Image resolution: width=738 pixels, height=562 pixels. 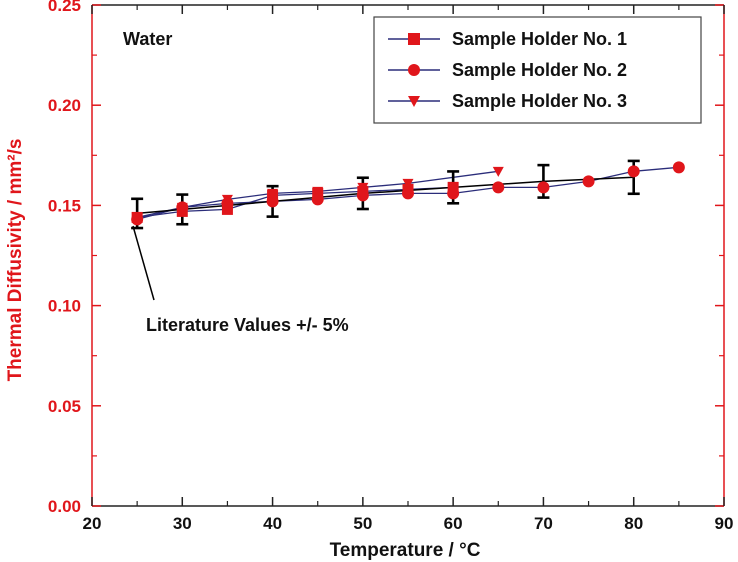 I want to click on y-axis-title: Thermal Diffusivity / mm²/s, so click(x=15, y=260).